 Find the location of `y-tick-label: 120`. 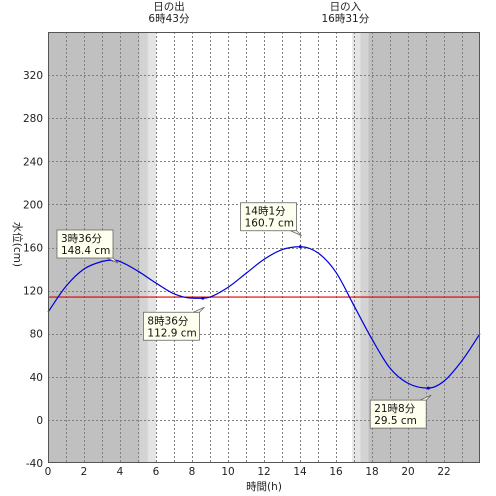

y-tick-label: 120 is located at coordinates (33, 292).